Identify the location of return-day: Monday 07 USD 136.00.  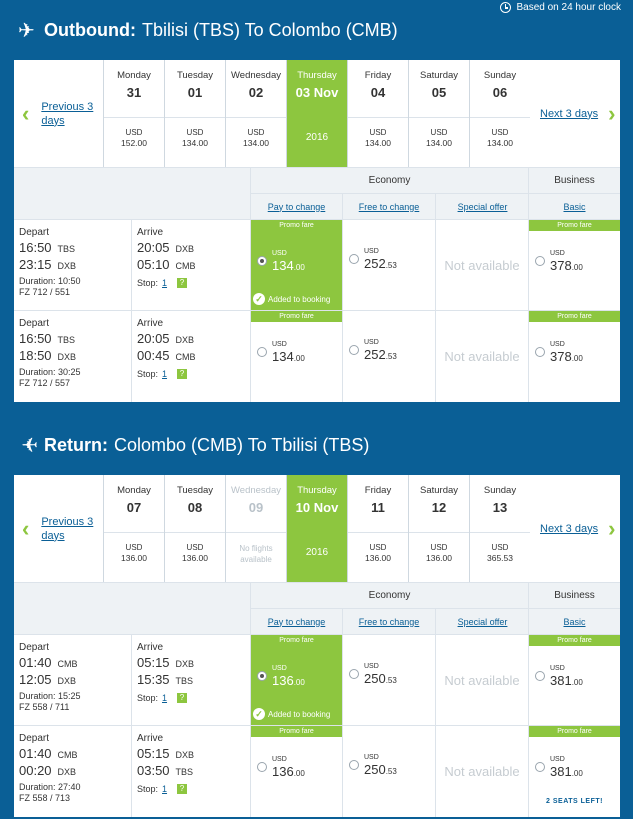
(133, 528).